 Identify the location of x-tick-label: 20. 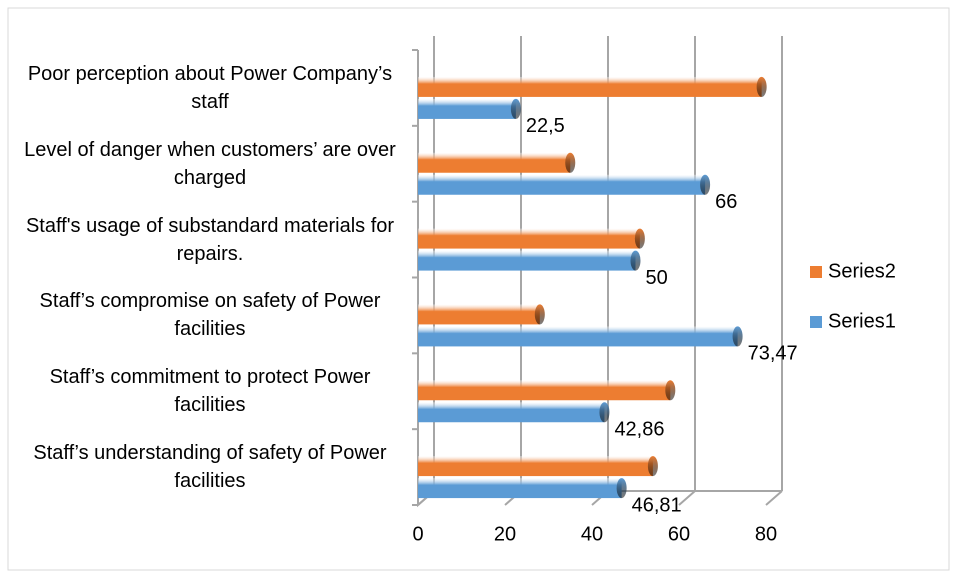
(505, 534).